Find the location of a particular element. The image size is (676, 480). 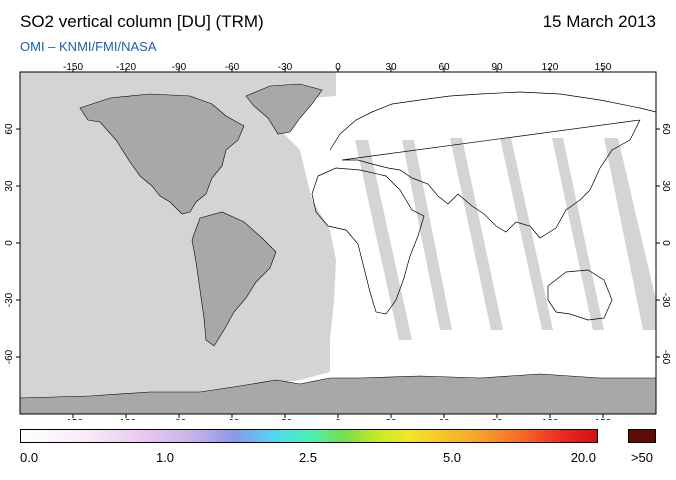

lat-ticks-right: 60 30 0 -30 -60 is located at coordinates (663, 244).